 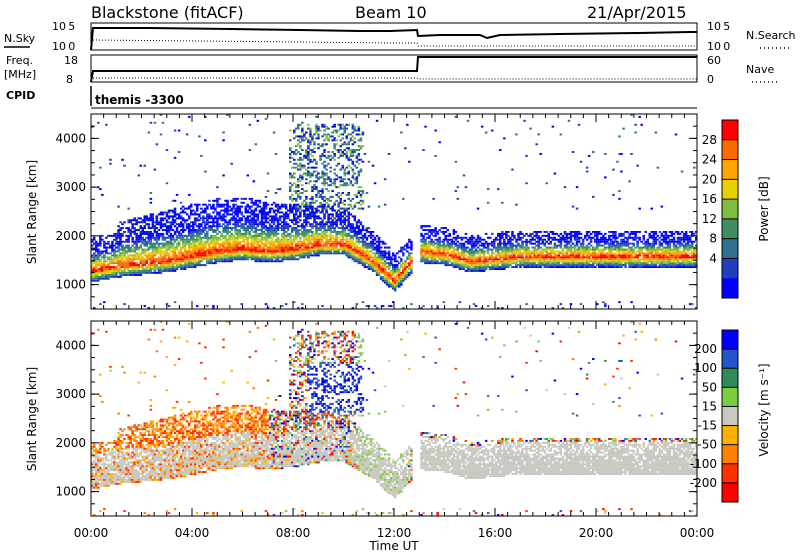 What do you see at coordinates (760, 69) in the screenshot?
I see `nave-label: Nave` at bounding box center [760, 69].